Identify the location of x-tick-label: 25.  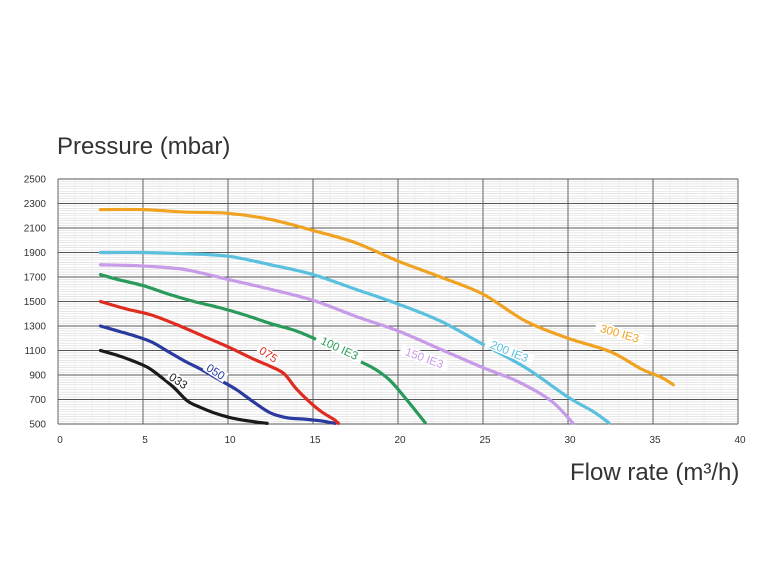
(485, 440).